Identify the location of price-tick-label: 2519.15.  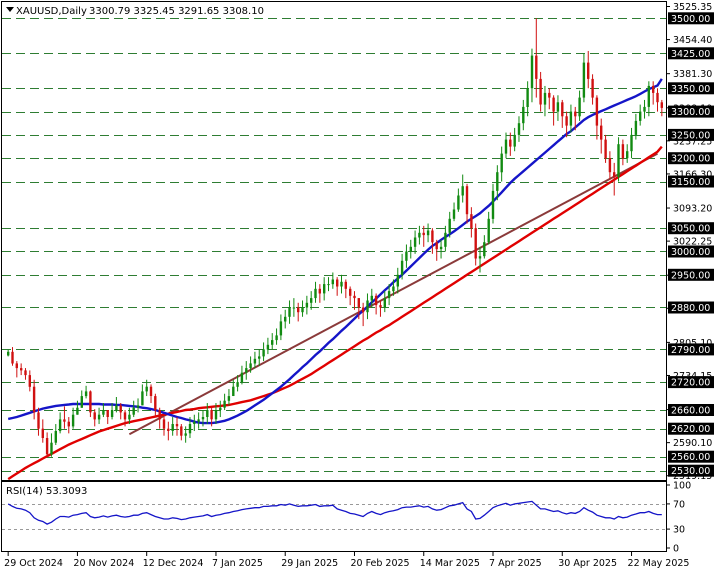
(692, 476).